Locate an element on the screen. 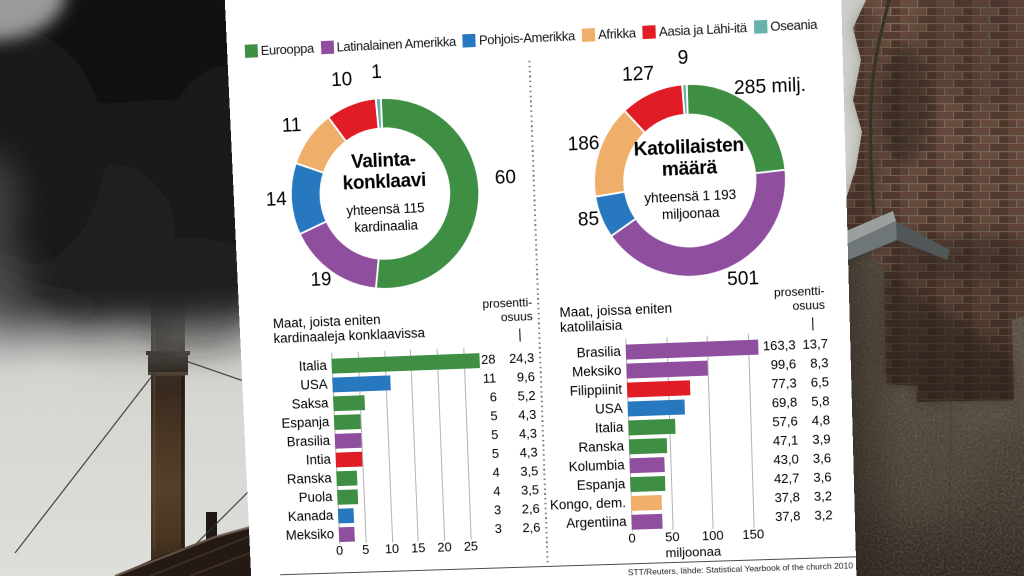 The width and height of the screenshot is (1024, 576). bar-row-label: Brasilia is located at coordinates (599, 352).